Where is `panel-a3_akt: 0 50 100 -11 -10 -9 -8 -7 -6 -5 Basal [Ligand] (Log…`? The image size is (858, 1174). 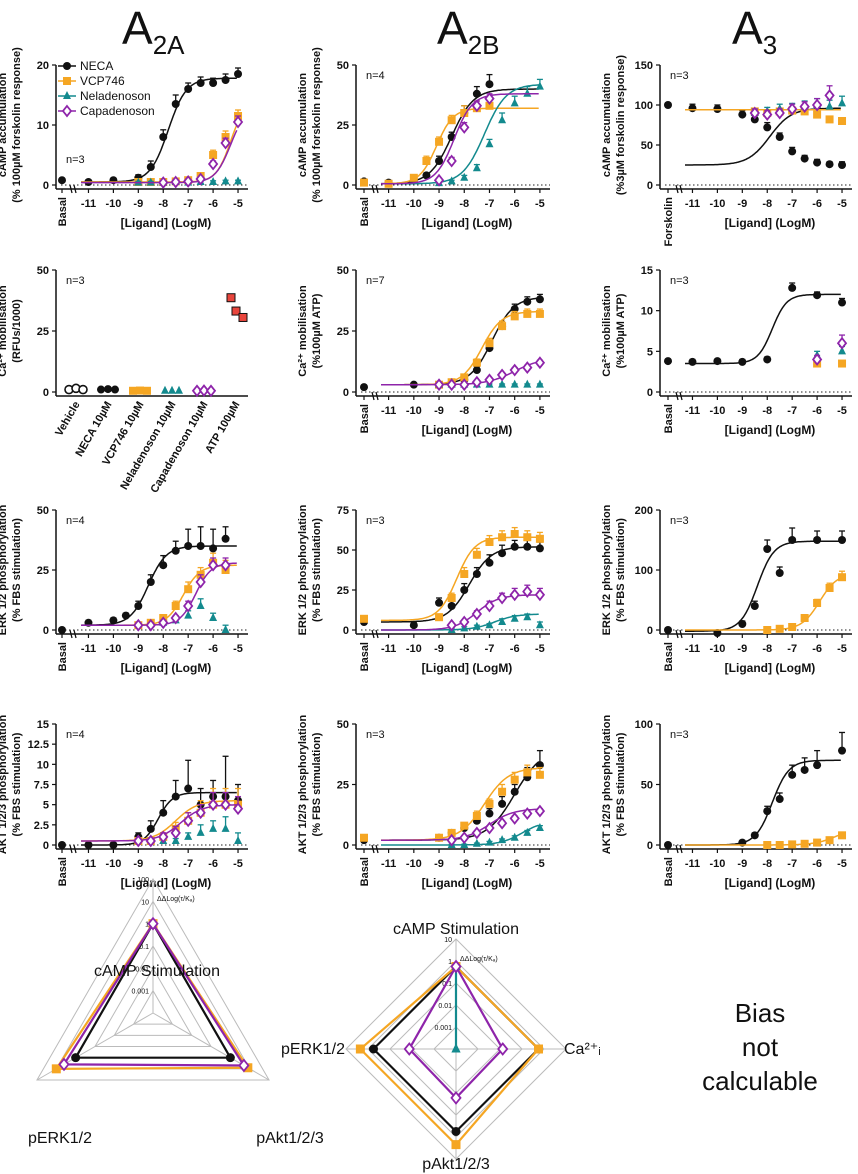 panel-a3_akt: 0 50 100 -11 -10 -9 -8 -7 -6 -5 Basal [Ligand] (Log… is located at coordinates (726, 802).